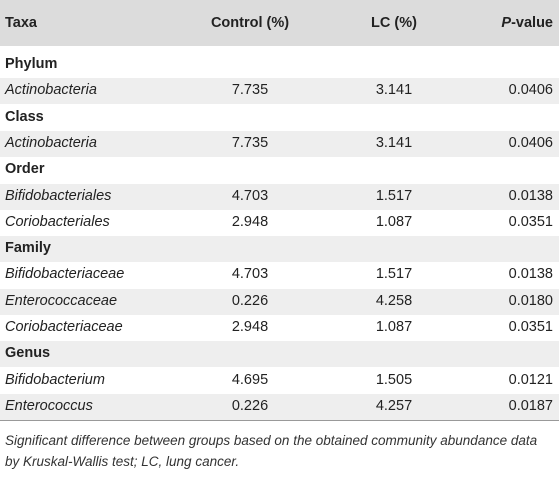 This screenshot has width=559, height=480. What do you see at coordinates (530, 379) in the screenshot?
I see `p-value-cell: 0.0121` at bounding box center [530, 379].